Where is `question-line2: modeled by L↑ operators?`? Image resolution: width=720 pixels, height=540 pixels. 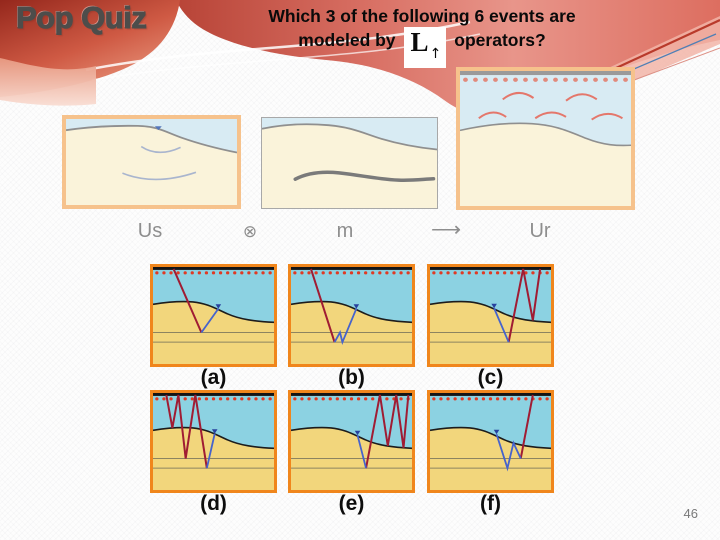
question-line2: modeled by L↑ operators? is located at coordinates (422, 47).